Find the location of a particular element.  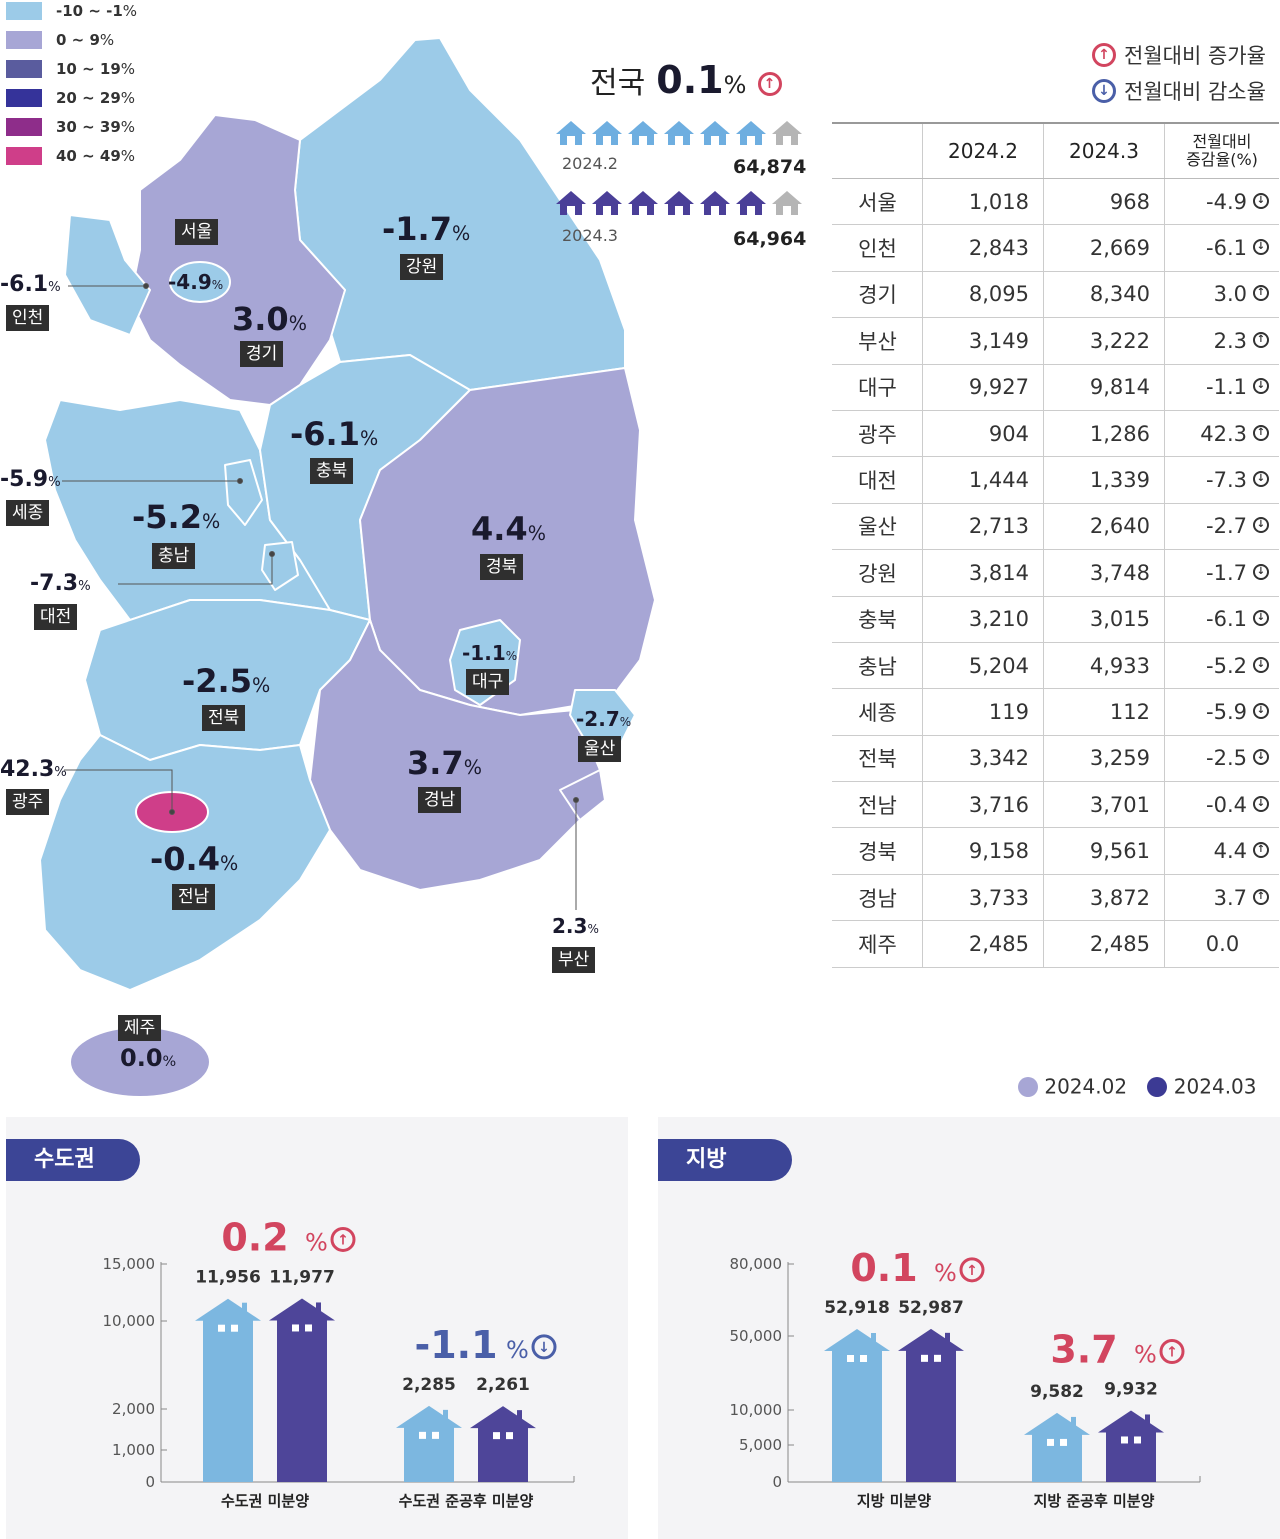

table-row: 인천 2,843 2,669 -6.1 ↓ is located at coordinates (1055, 248).